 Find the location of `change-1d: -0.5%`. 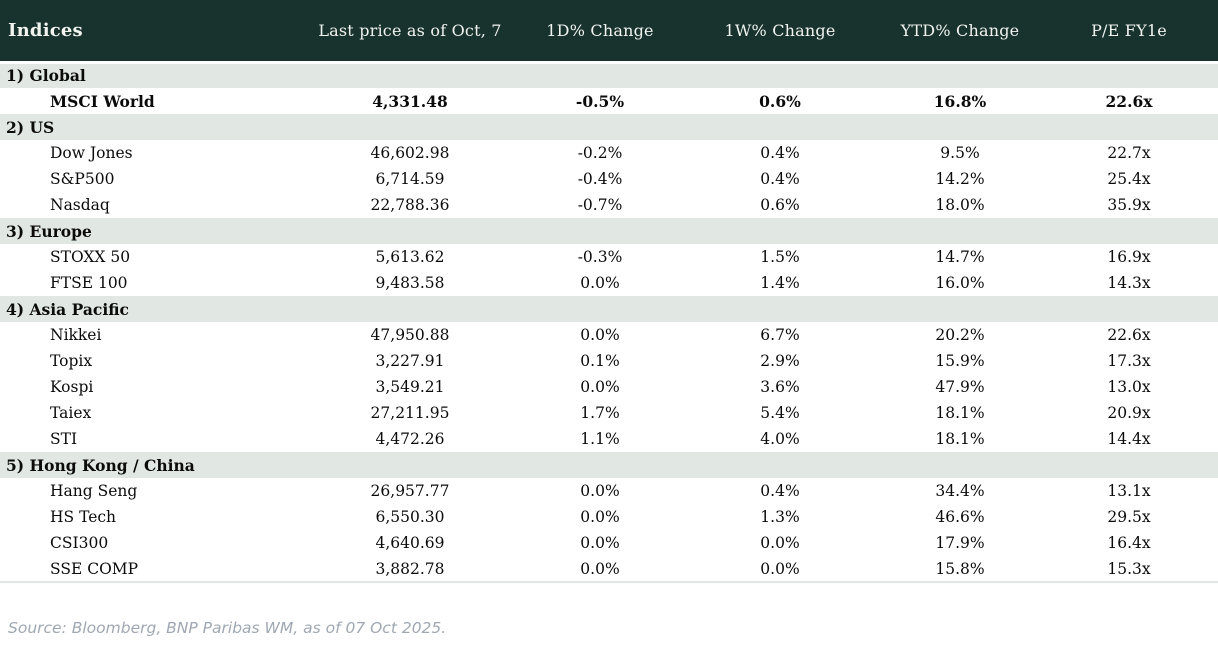

change-1d: -0.5% is located at coordinates (600, 101).